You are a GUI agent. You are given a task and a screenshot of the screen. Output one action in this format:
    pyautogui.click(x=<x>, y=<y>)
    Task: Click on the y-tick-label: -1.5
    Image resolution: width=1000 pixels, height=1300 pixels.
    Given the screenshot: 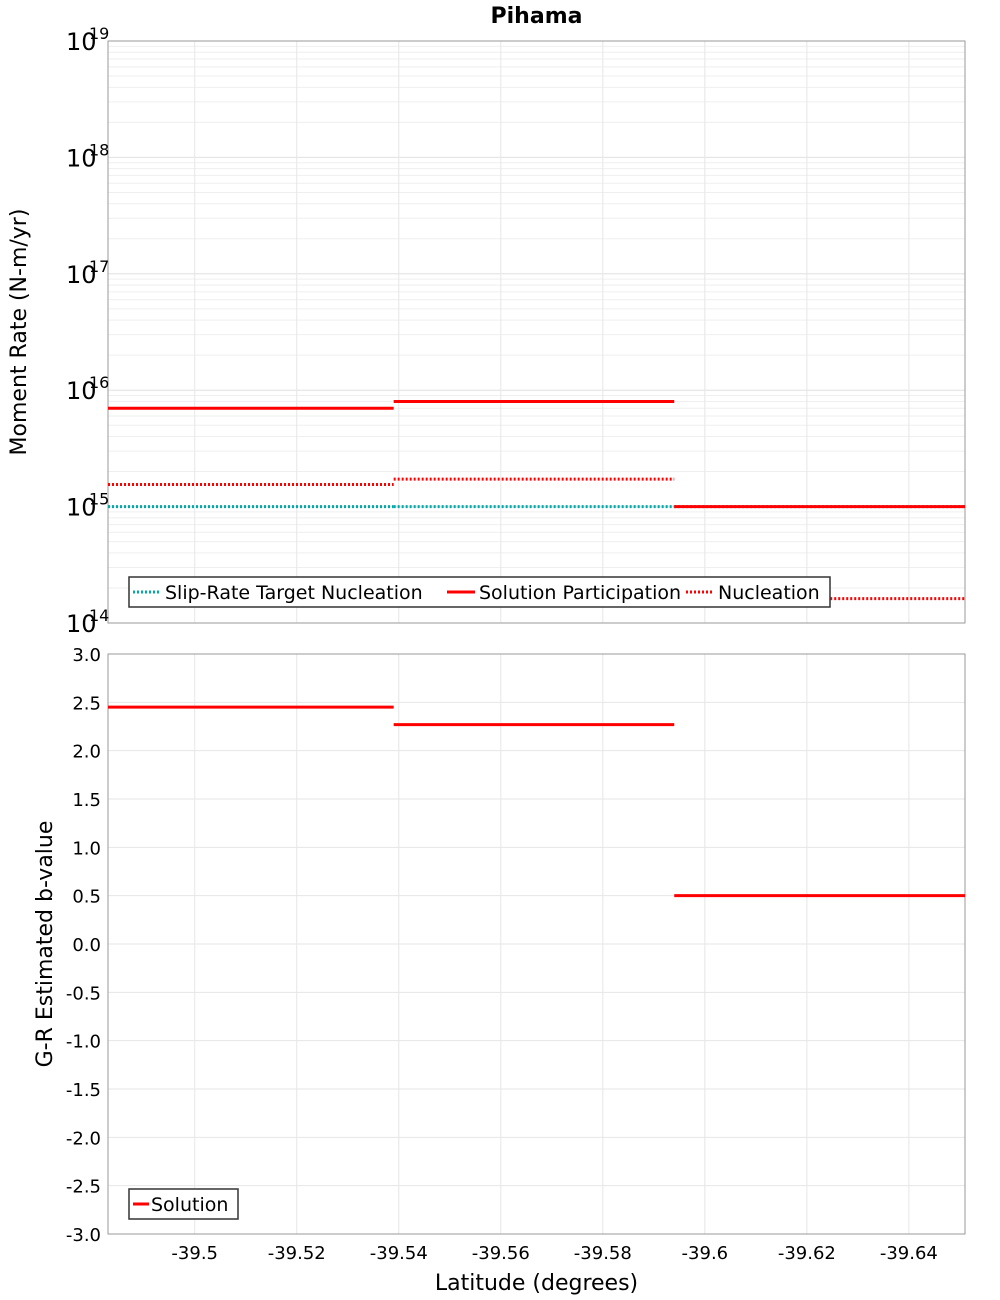 What is the action you would take?
    pyautogui.click(x=83, y=1090)
    